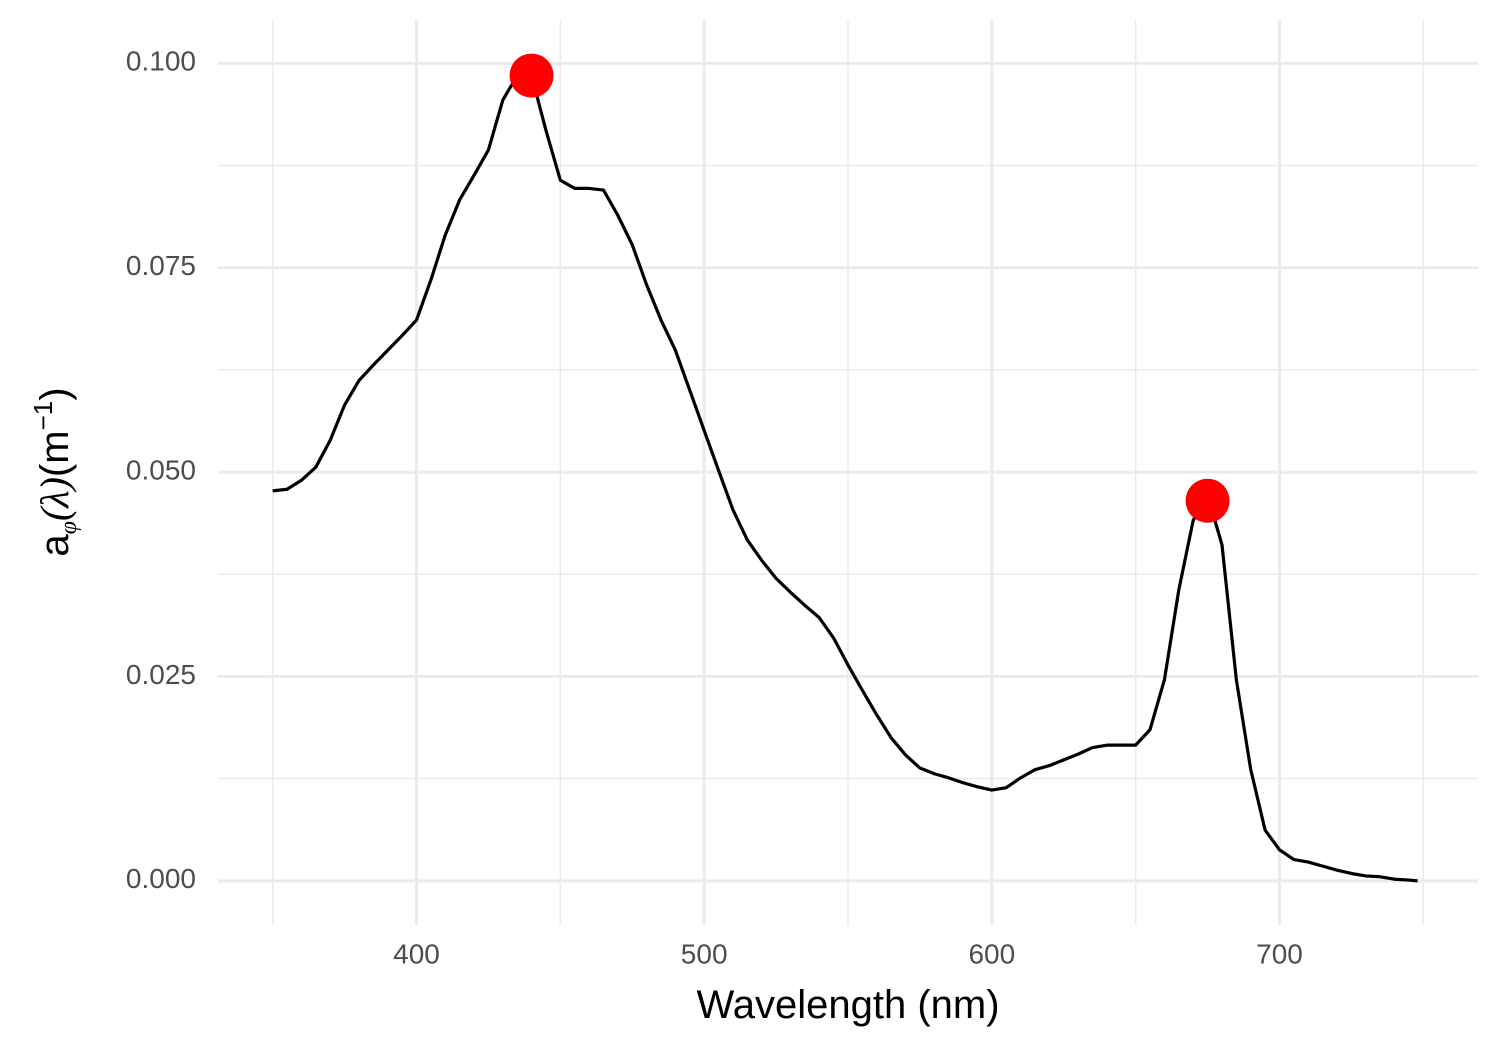 The width and height of the screenshot is (1500, 1050). I want to click on y-tick-label: 0.050, so click(161, 469).